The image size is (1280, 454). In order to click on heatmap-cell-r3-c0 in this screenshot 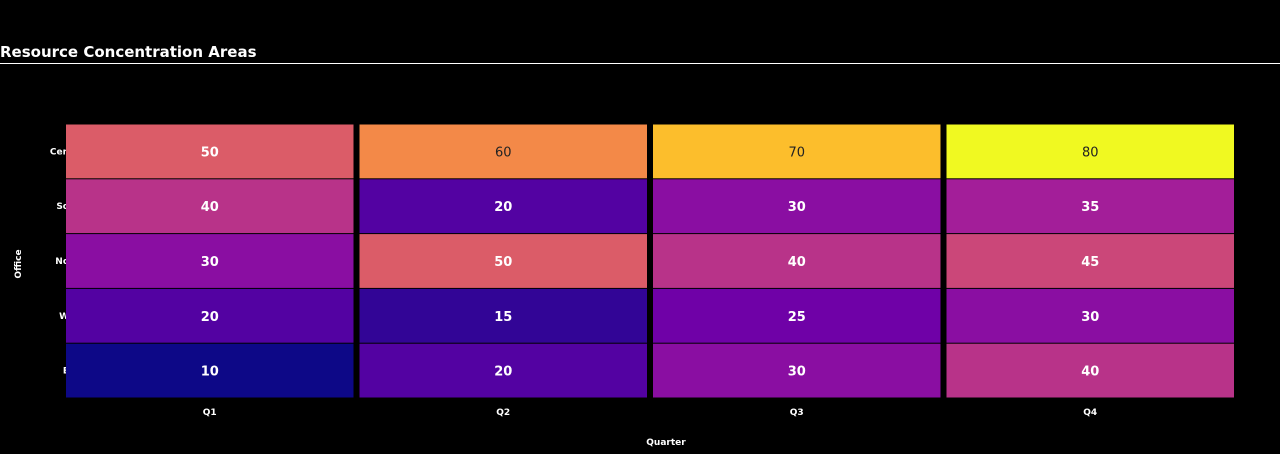, I will do `click(210, 315)`.